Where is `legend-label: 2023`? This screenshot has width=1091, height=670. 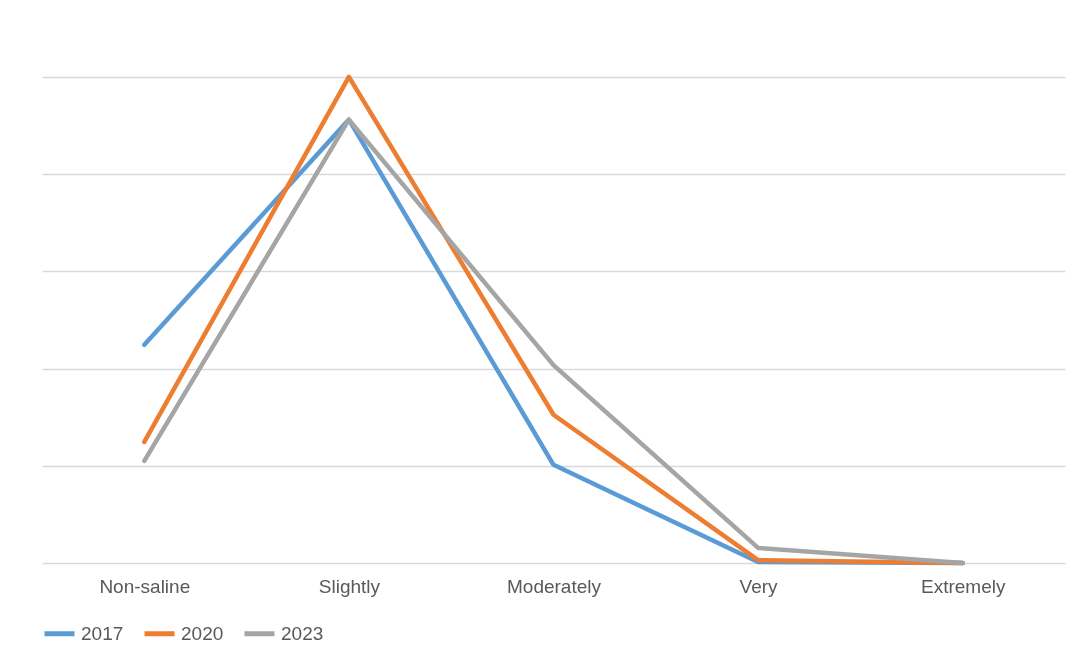 legend-label: 2023 is located at coordinates (302, 633).